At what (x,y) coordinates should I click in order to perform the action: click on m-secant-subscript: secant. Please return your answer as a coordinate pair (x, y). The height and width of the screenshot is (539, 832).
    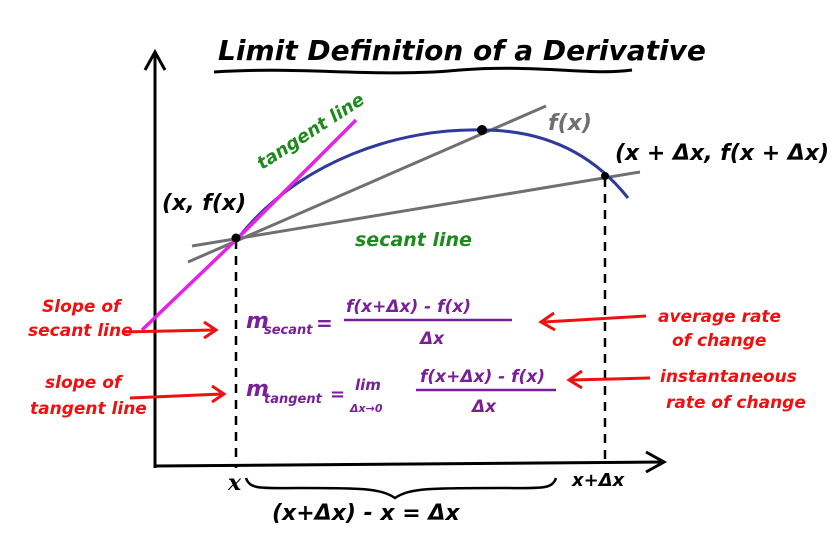
    Looking at the image, I should click on (288, 330).